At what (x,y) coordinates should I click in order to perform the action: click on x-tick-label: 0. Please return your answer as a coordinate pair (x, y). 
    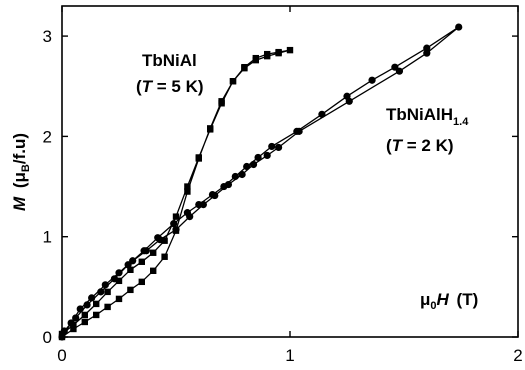
    Looking at the image, I should click on (61, 355).